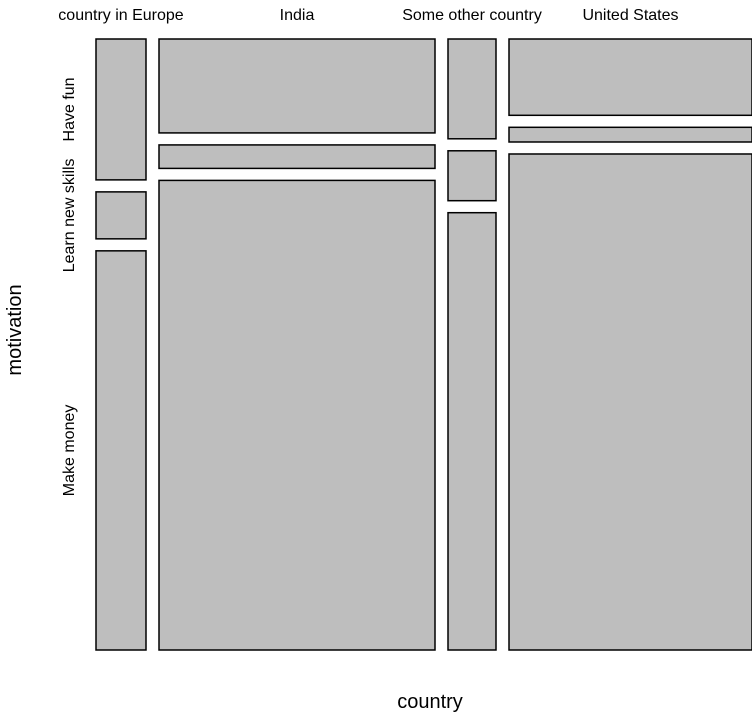  I want to click on column-label-3: United States, so click(630, 15).